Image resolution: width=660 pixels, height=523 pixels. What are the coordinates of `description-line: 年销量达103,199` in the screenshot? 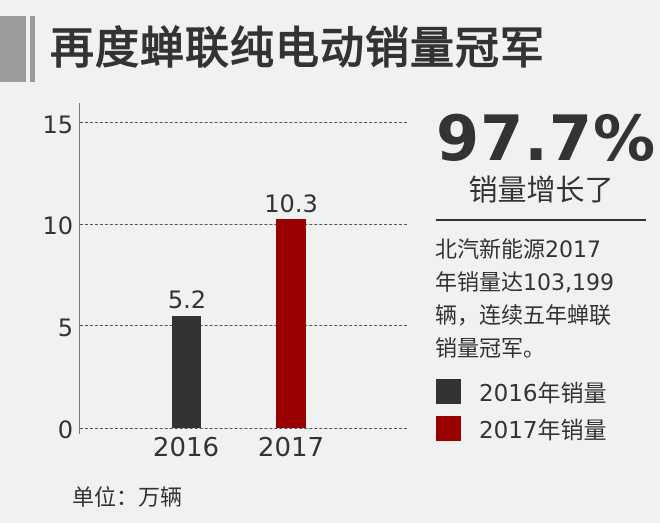 It's located at (524, 283).